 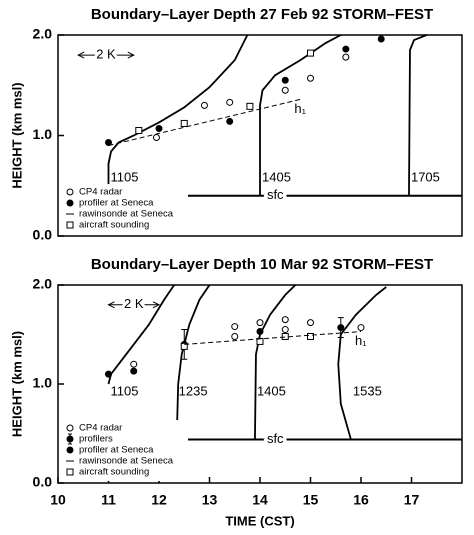 What do you see at coordinates (260, 500) in the screenshot?
I see `x-tick-label: 14` at bounding box center [260, 500].